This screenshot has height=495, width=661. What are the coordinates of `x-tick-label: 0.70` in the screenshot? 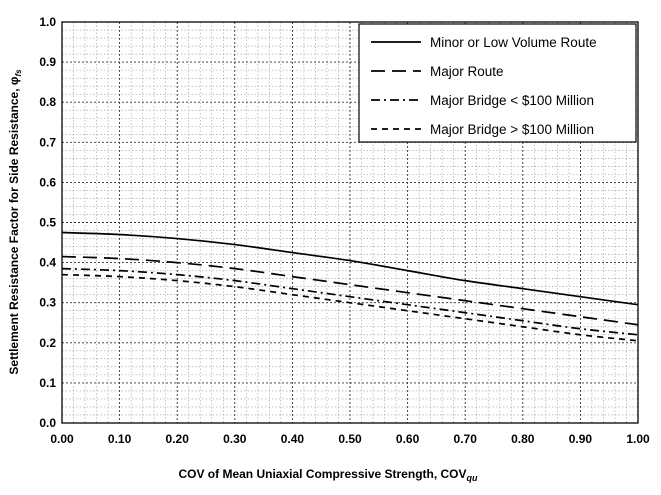 It's located at (466, 439).